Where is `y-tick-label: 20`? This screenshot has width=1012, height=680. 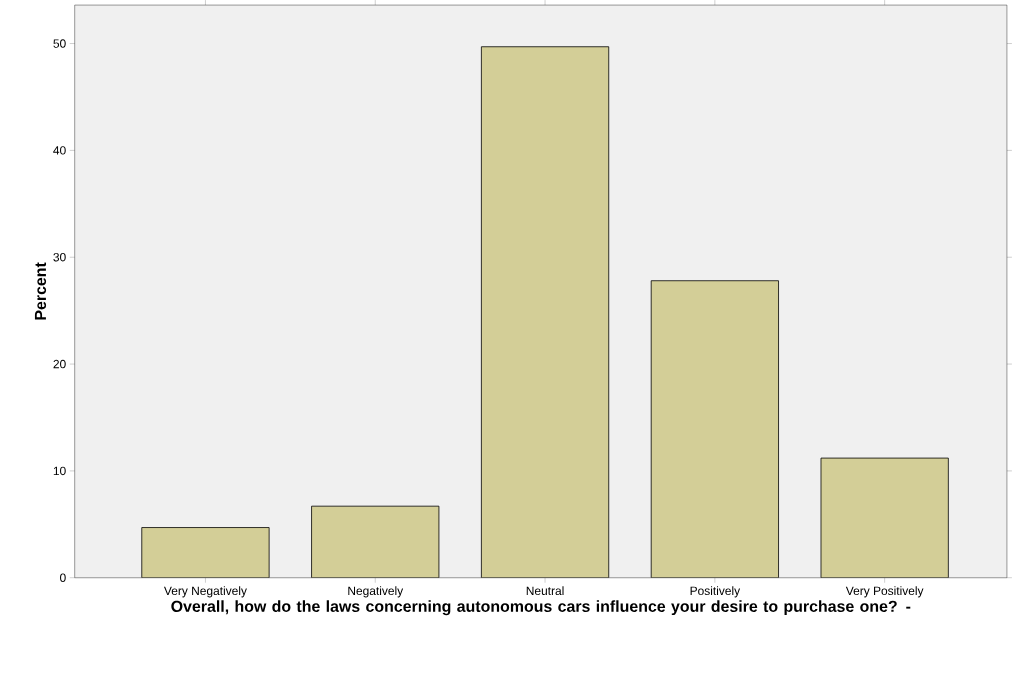 y-tick-label: 20 is located at coordinates (59, 364).